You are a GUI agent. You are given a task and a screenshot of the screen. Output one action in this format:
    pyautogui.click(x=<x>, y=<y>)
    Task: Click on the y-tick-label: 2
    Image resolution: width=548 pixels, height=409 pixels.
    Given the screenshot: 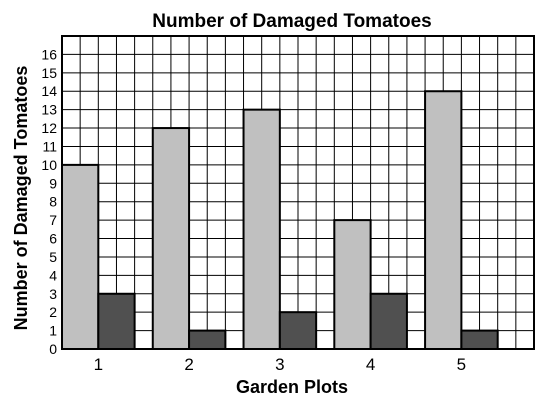 What is the action you would take?
    pyautogui.click(x=53, y=312)
    